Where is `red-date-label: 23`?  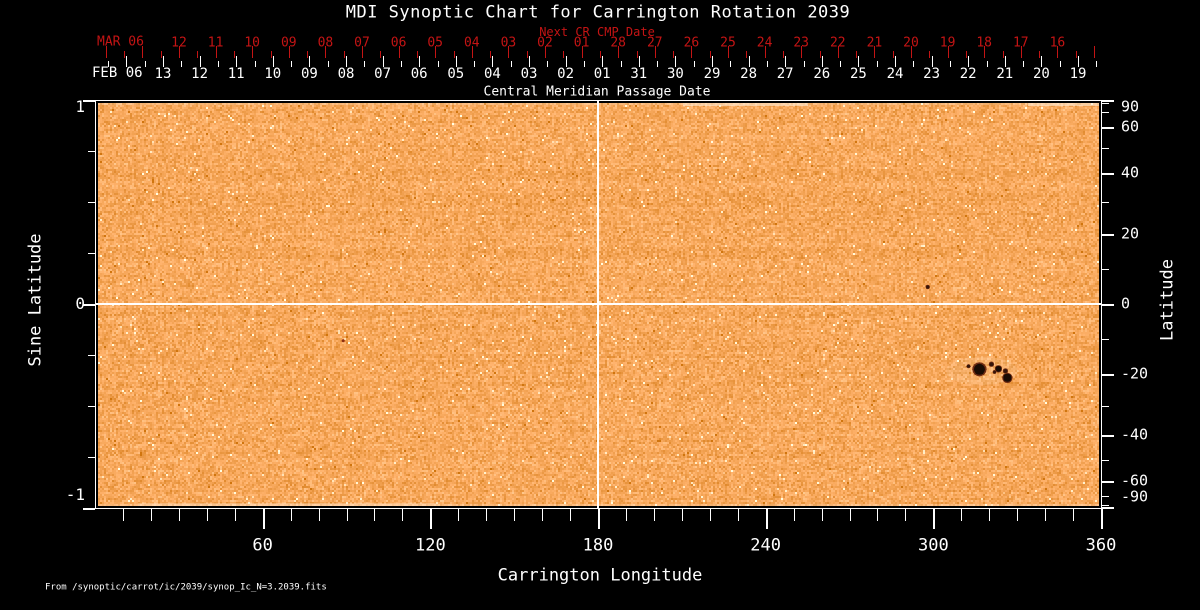 red-date-label: 23 is located at coordinates (801, 43).